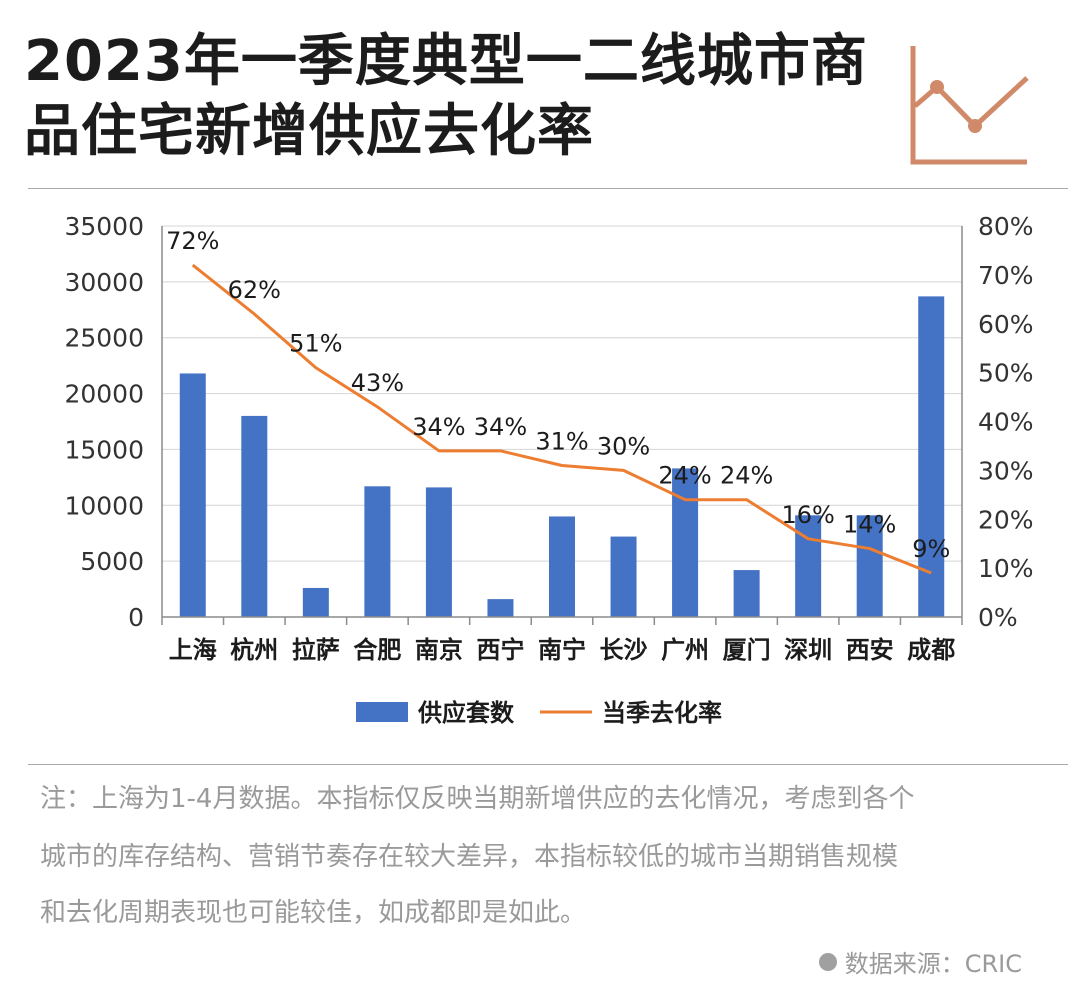 The width and height of the screenshot is (1080, 990). What do you see at coordinates (624, 650) in the screenshot?
I see `x-axis-category-label: 长沙` at bounding box center [624, 650].